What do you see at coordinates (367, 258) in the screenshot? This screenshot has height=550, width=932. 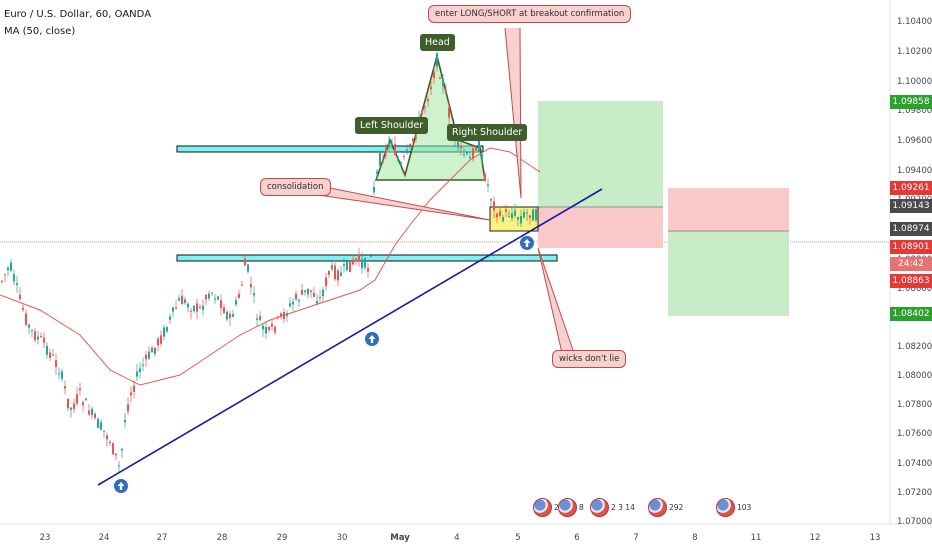 I see `support-box` at bounding box center [367, 258].